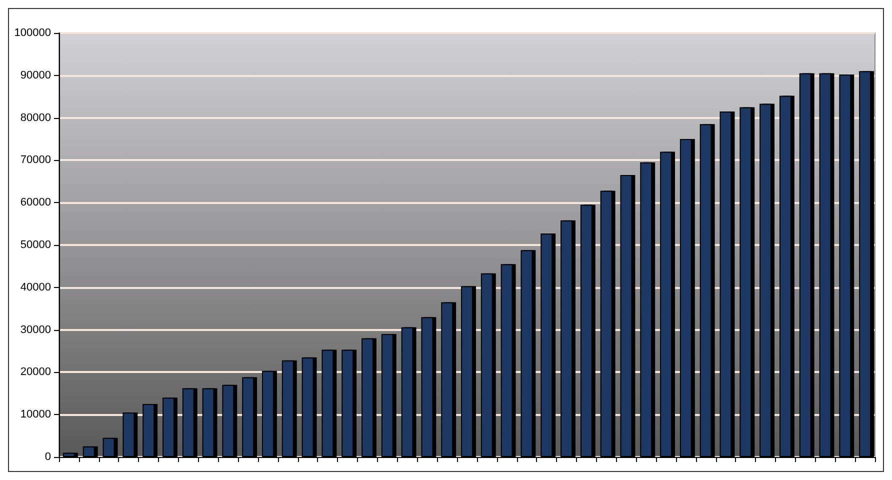 This screenshot has width=892, height=480. Describe the element at coordinates (35, 245) in the screenshot. I see `y-tick-label: 50000` at that location.